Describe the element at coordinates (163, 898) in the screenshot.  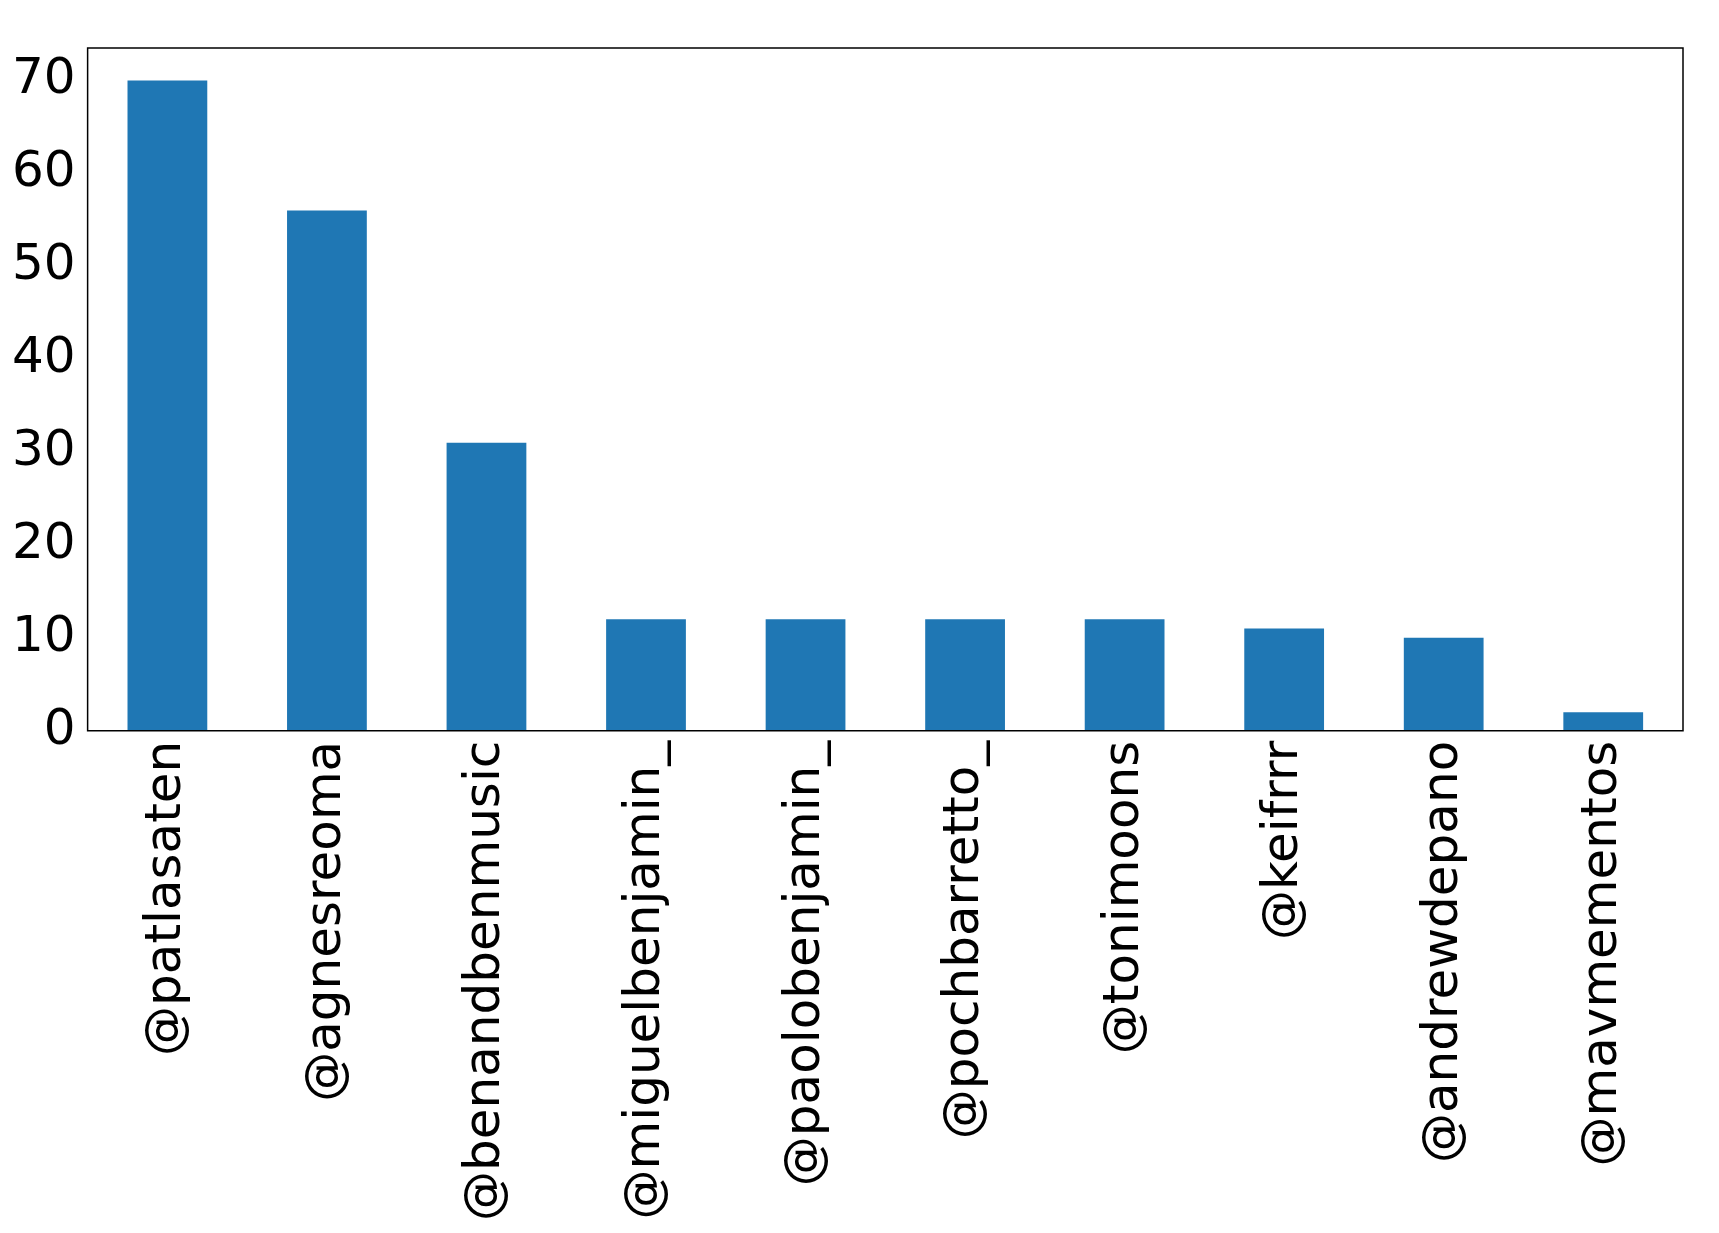
I see `x-tick-label: @patlasaten` at that location.